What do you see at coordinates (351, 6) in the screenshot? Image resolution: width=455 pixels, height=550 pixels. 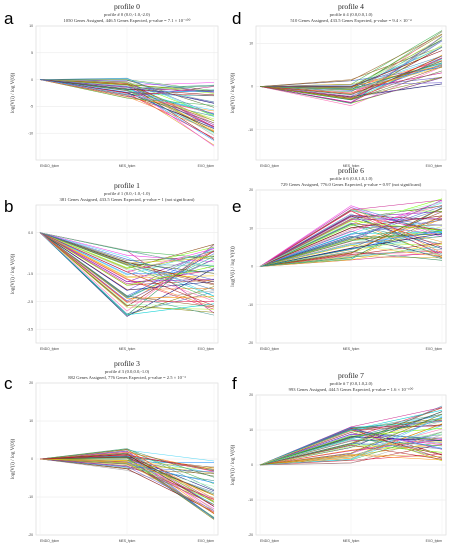 I see `panel-title: profile 4` at bounding box center [351, 6].